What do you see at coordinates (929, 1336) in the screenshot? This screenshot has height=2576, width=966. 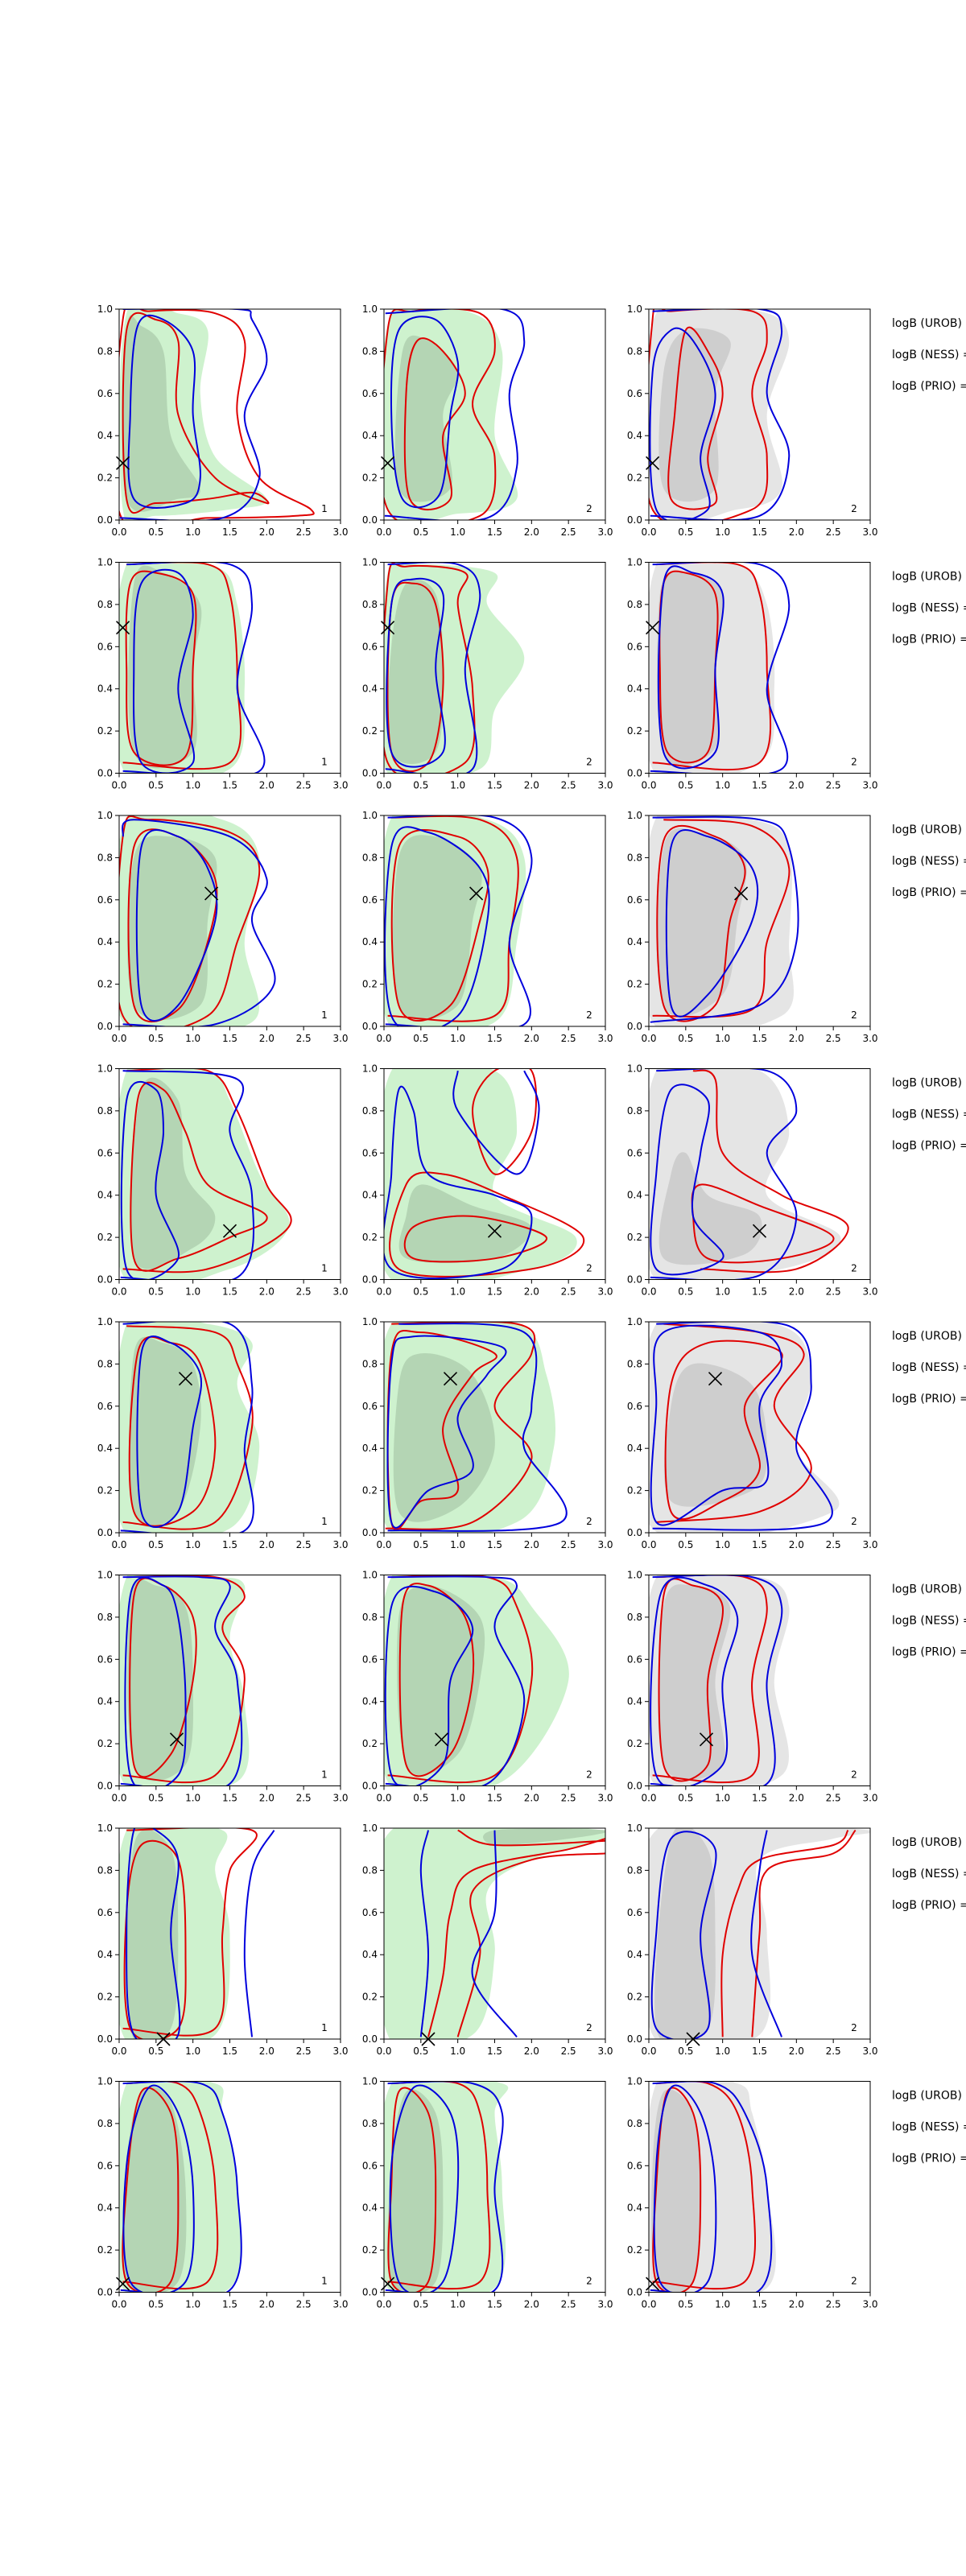 I see `side-label: logB (UROB) =` at bounding box center [929, 1336].